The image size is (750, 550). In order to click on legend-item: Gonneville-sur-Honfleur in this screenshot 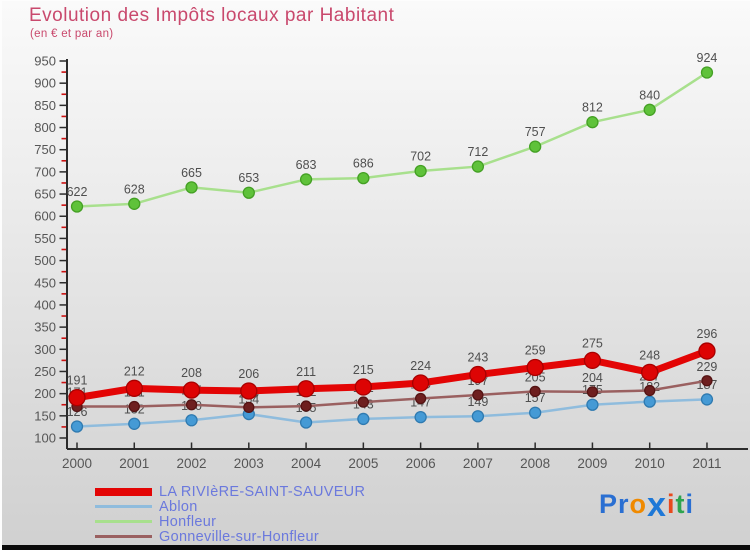, I will do `click(230, 536)`.